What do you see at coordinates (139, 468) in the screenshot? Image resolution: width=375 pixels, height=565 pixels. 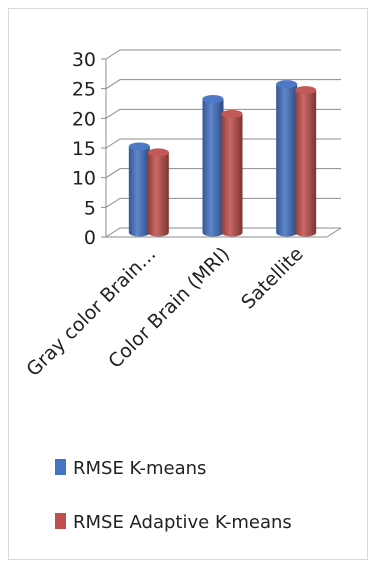 I see `legend-label: RMSE K-means` at bounding box center [139, 468].